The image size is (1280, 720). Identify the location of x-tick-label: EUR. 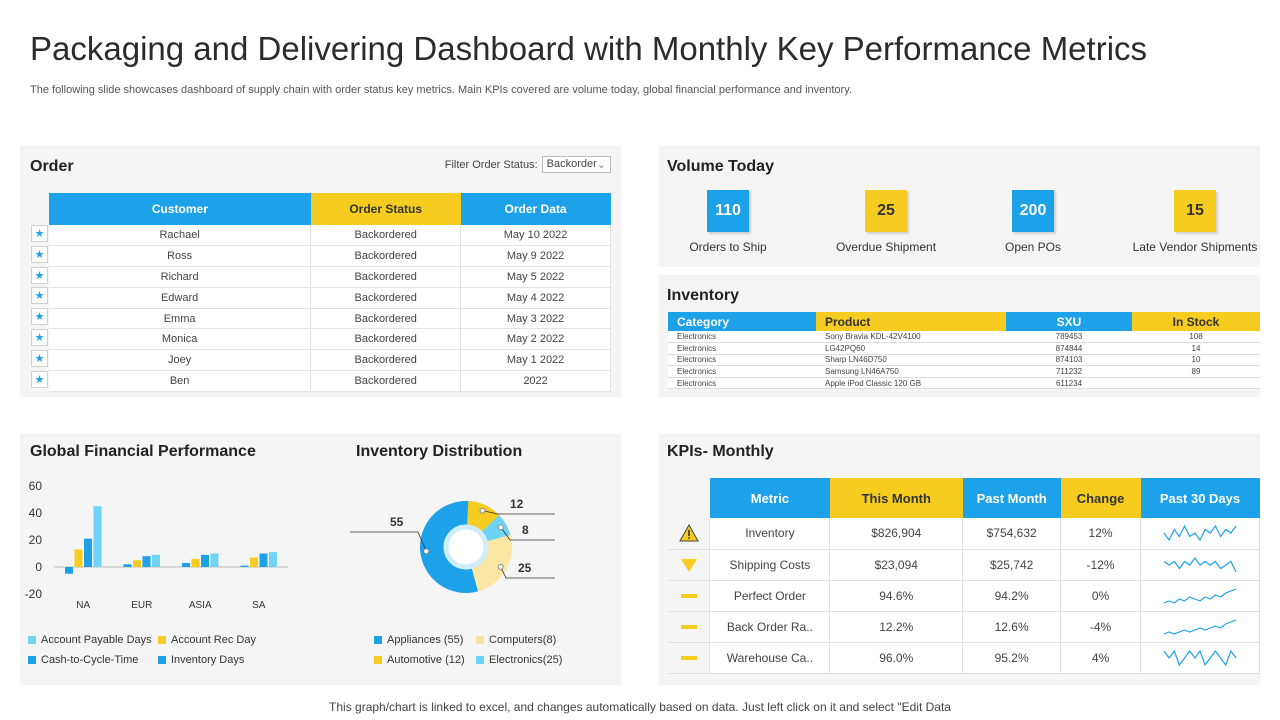
(141, 605).